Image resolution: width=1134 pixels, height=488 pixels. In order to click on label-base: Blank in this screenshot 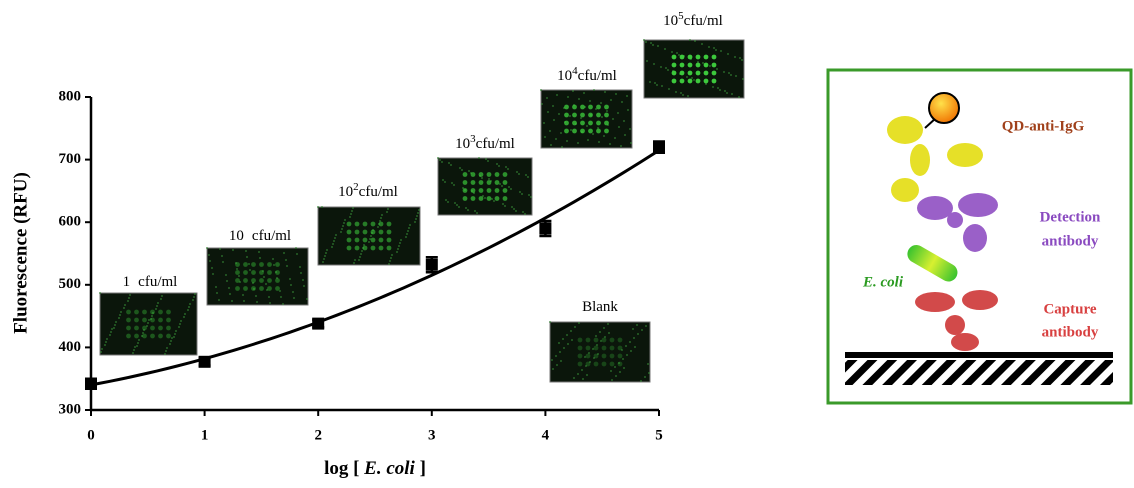, I will do `click(600, 307)`.